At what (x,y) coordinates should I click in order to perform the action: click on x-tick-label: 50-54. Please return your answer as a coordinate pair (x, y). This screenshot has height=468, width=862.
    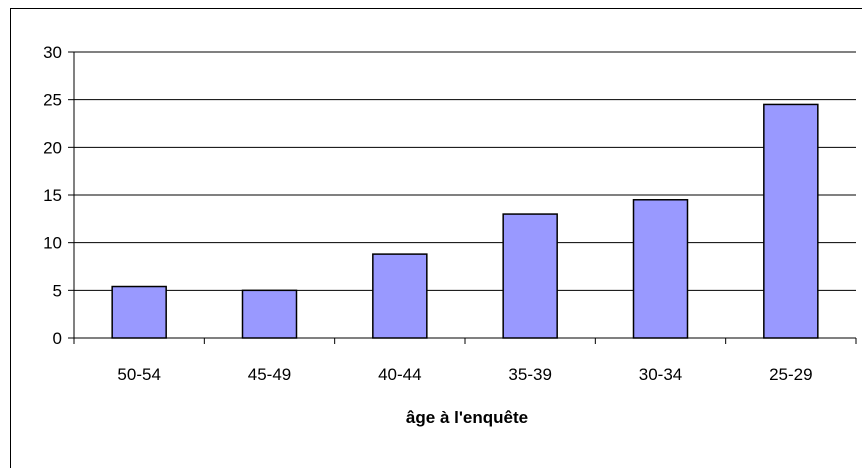
    Looking at the image, I should click on (138, 374).